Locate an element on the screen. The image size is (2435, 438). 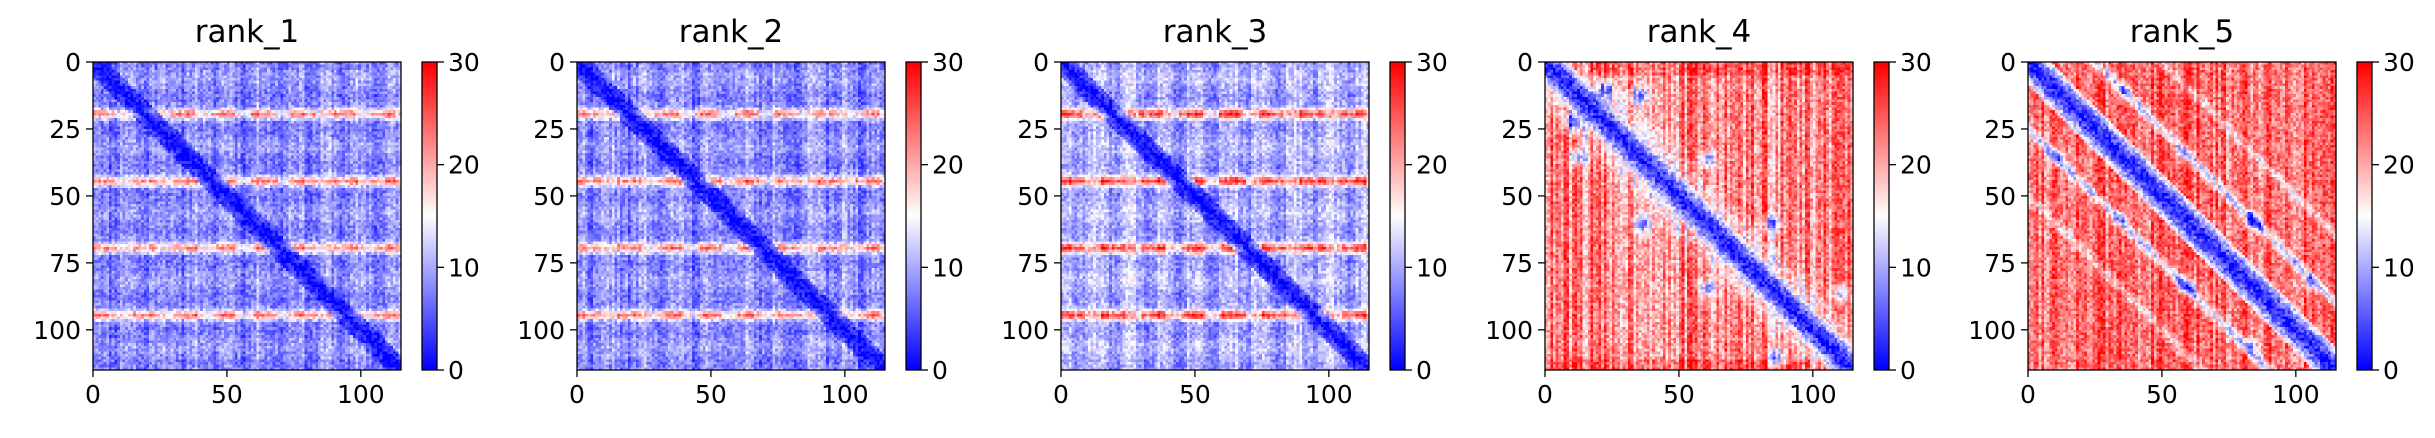
panel-title: rank_4 is located at coordinates (1699, 32).